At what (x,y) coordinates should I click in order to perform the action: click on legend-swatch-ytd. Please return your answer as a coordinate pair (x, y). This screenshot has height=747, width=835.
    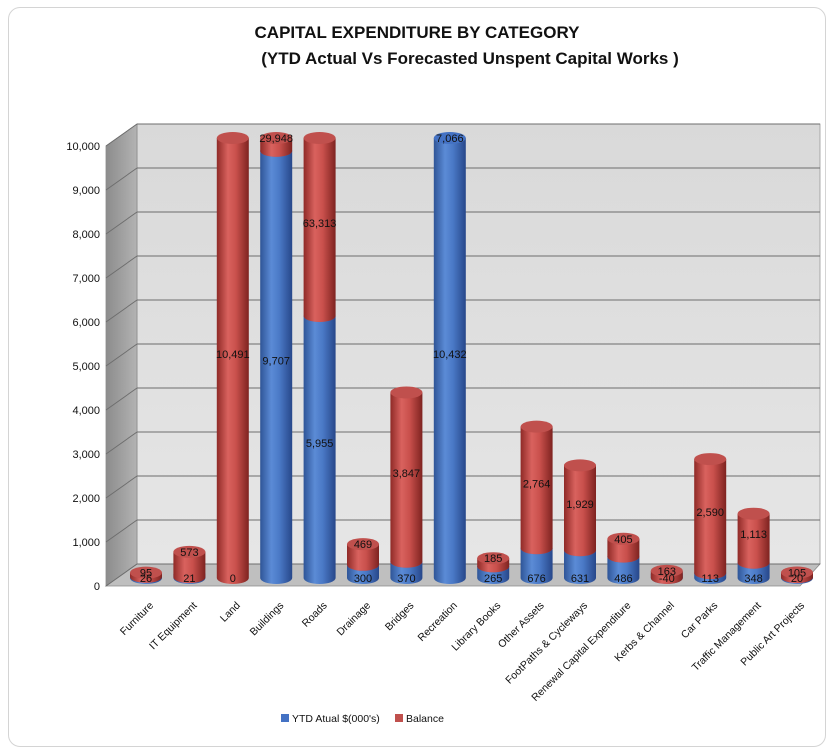
    Looking at the image, I should click on (285, 718).